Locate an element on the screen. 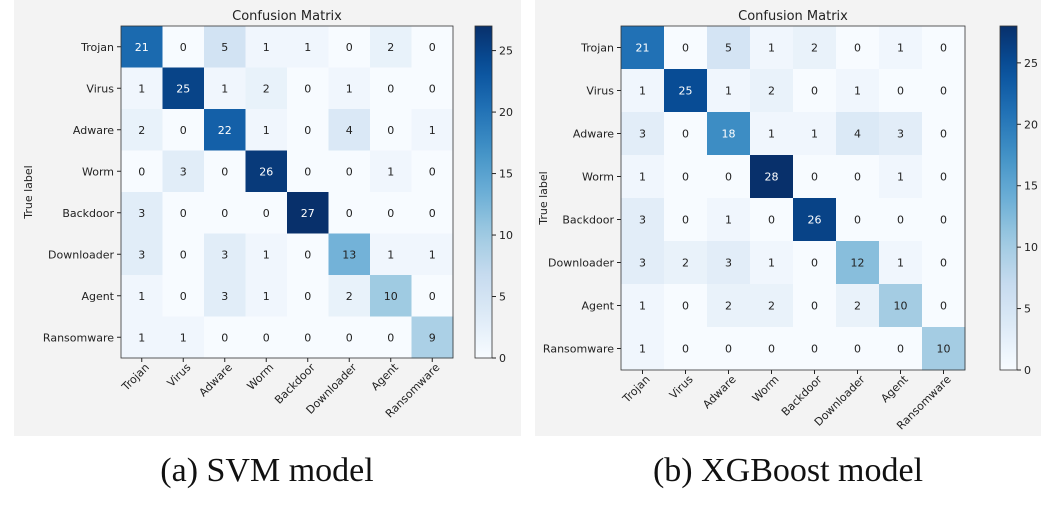 This screenshot has height=522, width=1049. y-axis-label: True label is located at coordinates (543, 198).